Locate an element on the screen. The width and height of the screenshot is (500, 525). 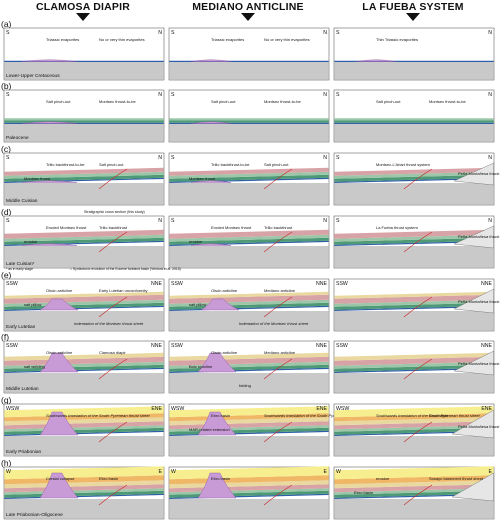
annotation-label: Sosayo basement thrust sheet is located at coordinates (456, 478).